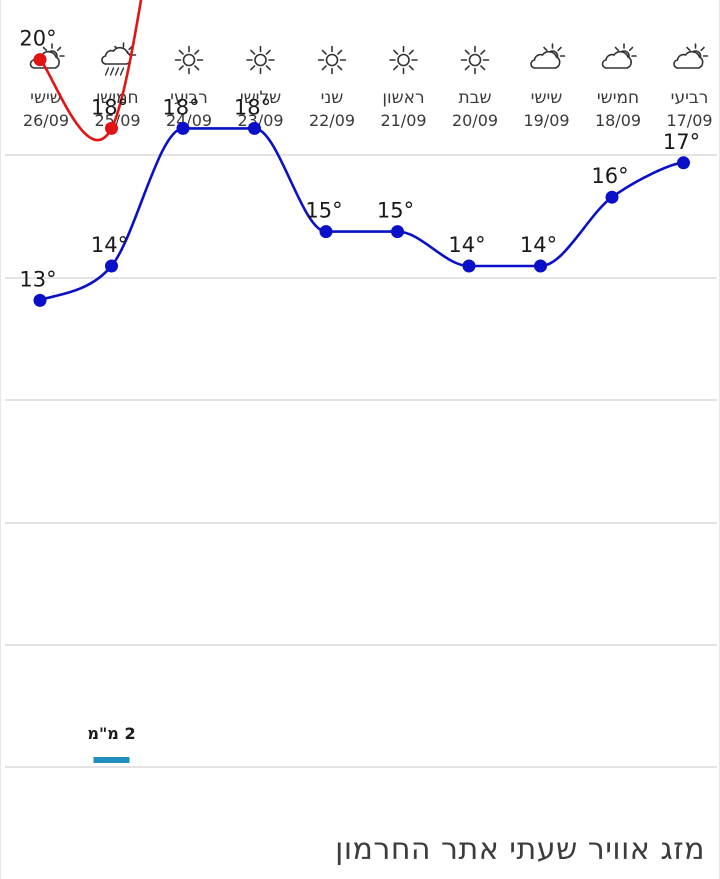 The width and height of the screenshot is (720, 879). Describe the element at coordinates (111, 760) in the screenshot. I see `precipitation-bar` at that location.